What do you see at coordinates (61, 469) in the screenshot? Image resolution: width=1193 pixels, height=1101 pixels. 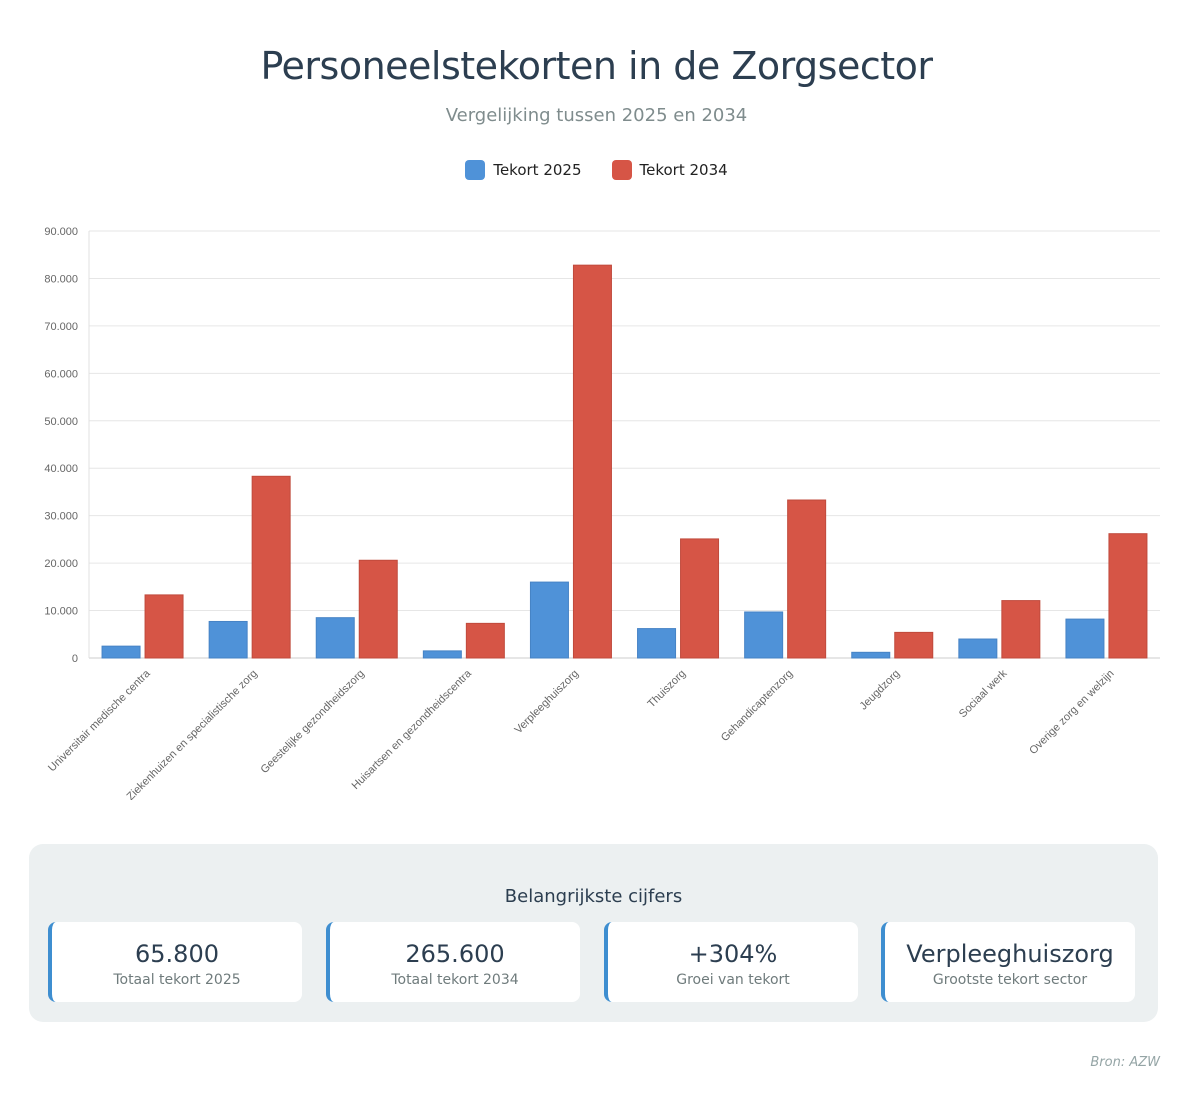 I see `y-tick-label: 40.000` at bounding box center [61, 469].